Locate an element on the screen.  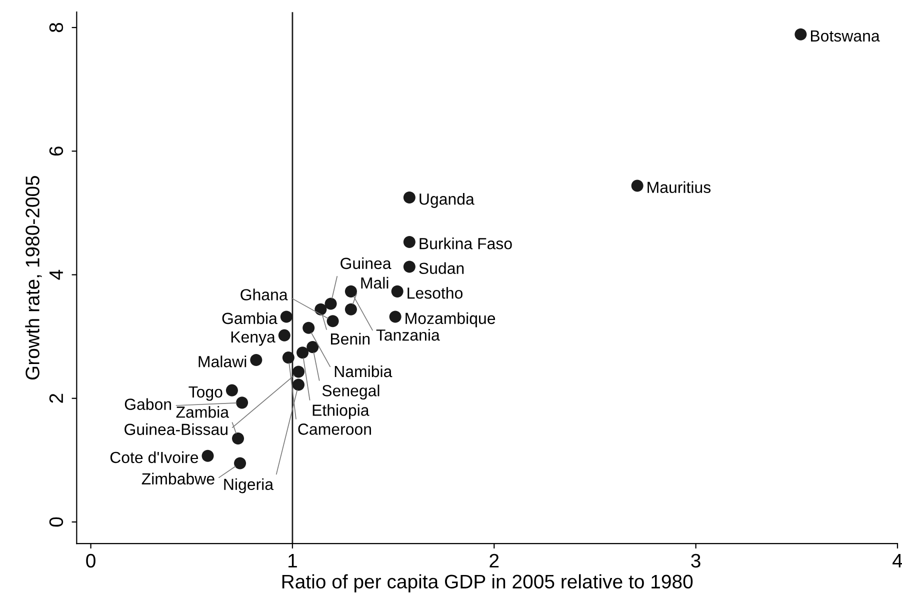
annotation: Cameroon is located at coordinates (334, 429).